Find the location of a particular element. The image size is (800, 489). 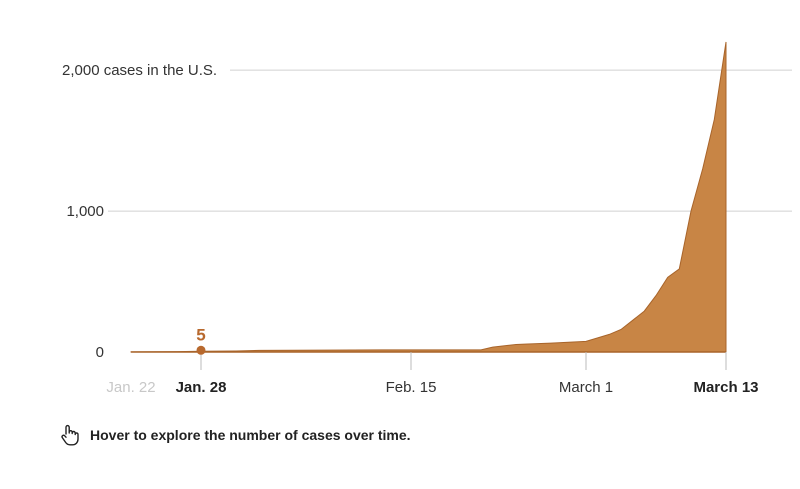

x-axis: Jan. 22 Jan. 28 Feb. 15 March 1 March 13 is located at coordinates (432, 373).